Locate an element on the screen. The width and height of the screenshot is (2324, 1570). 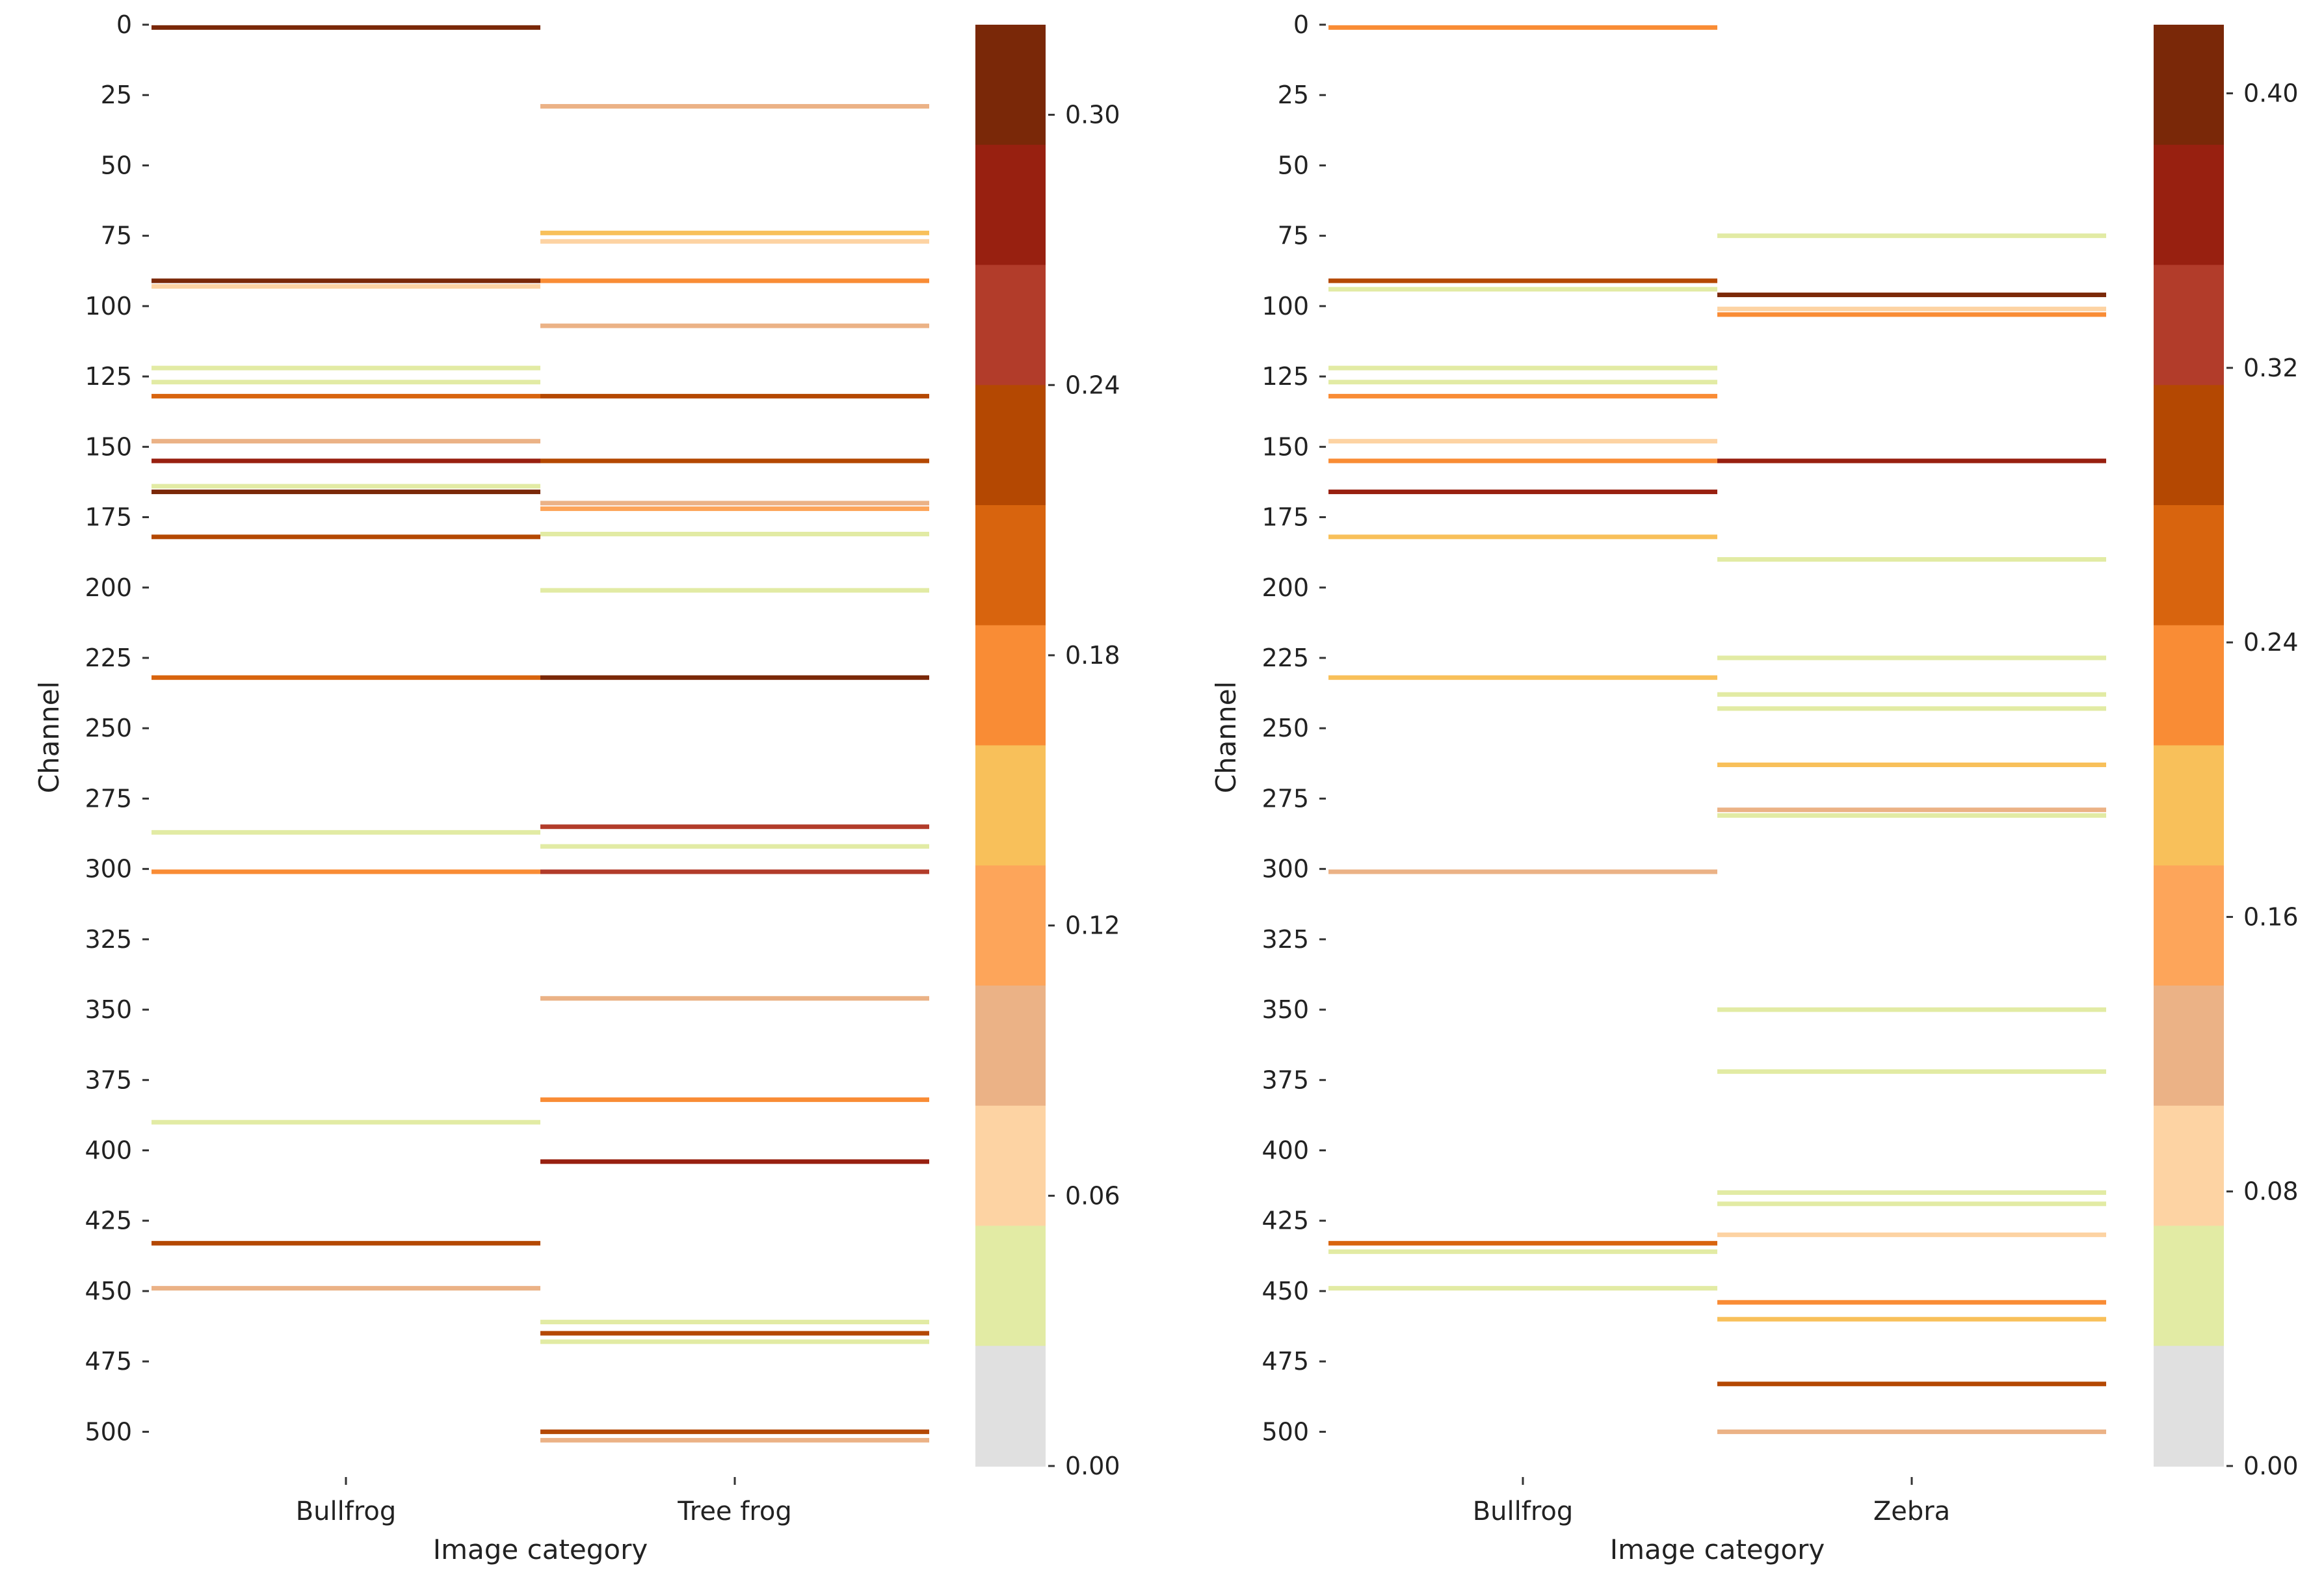
y-tick-label: 300 is located at coordinates (1285, 869).